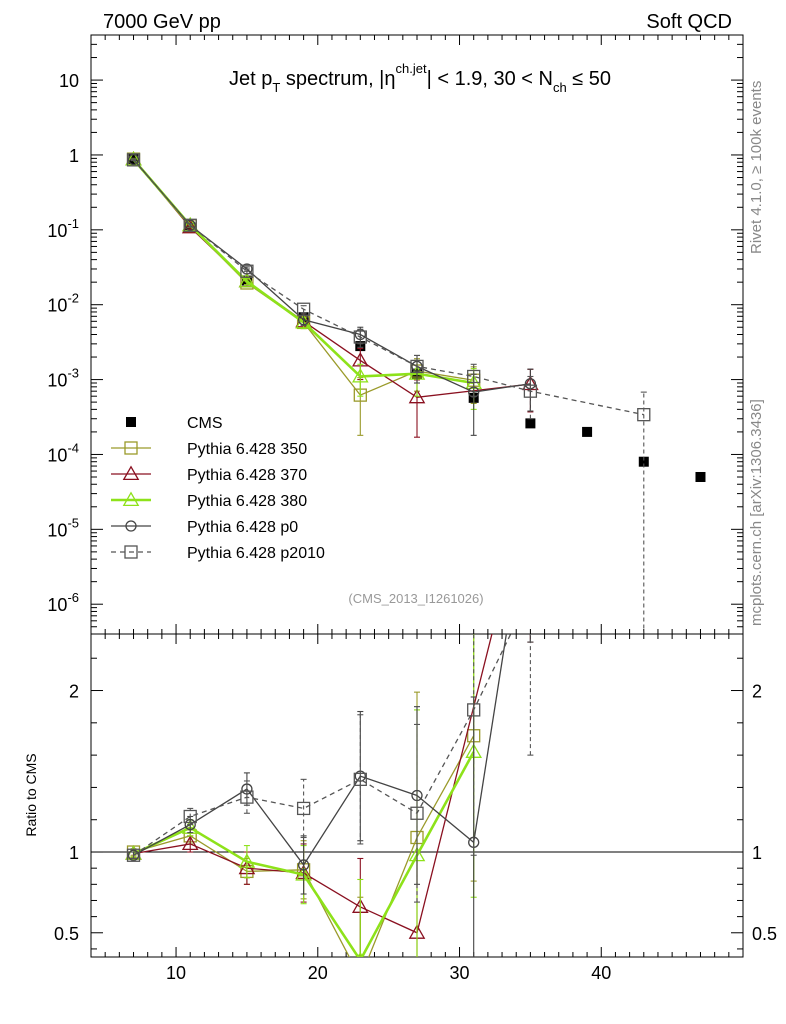 The height and width of the screenshot is (1024, 786). Describe the element at coordinates (74, 156) in the screenshot. I see `y-tick-label: 1` at that location.